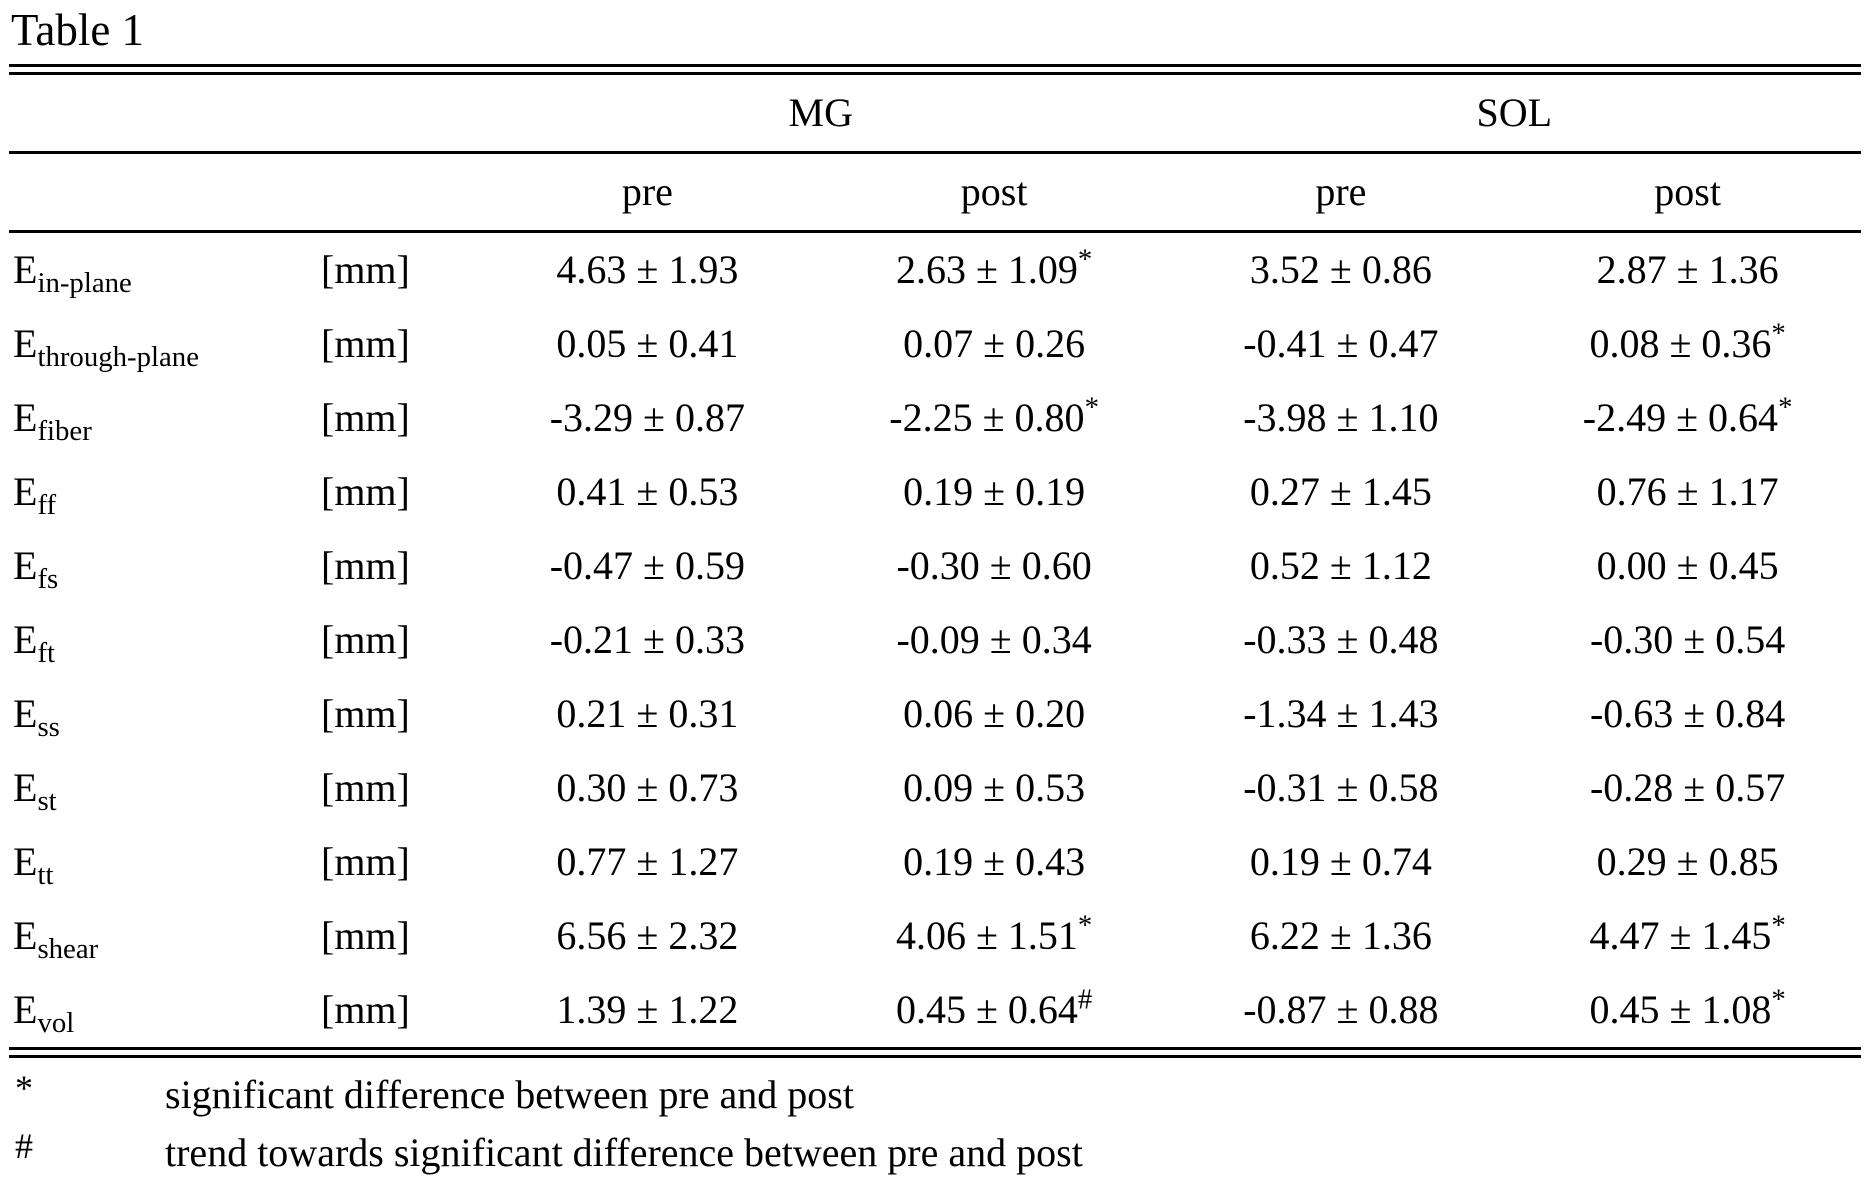  What do you see at coordinates (35, 791) in the screenshot?
I see `row-label: Est` at bounding box center [35, 791].